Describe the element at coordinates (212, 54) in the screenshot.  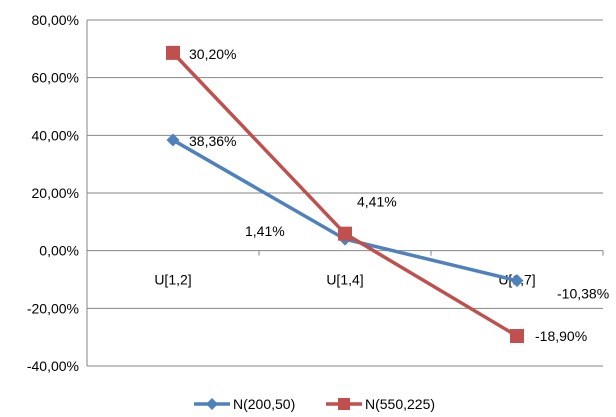
I see `data-label: 30,20%` at that location.